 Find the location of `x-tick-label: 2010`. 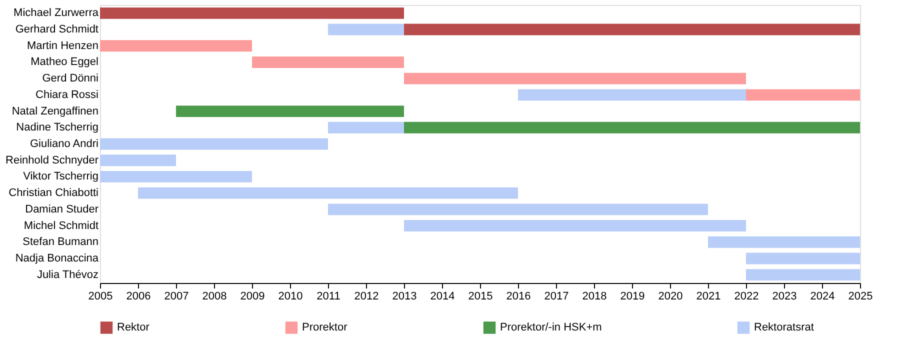

x-tick-label: 2010 is located at coordinates (290, 296).